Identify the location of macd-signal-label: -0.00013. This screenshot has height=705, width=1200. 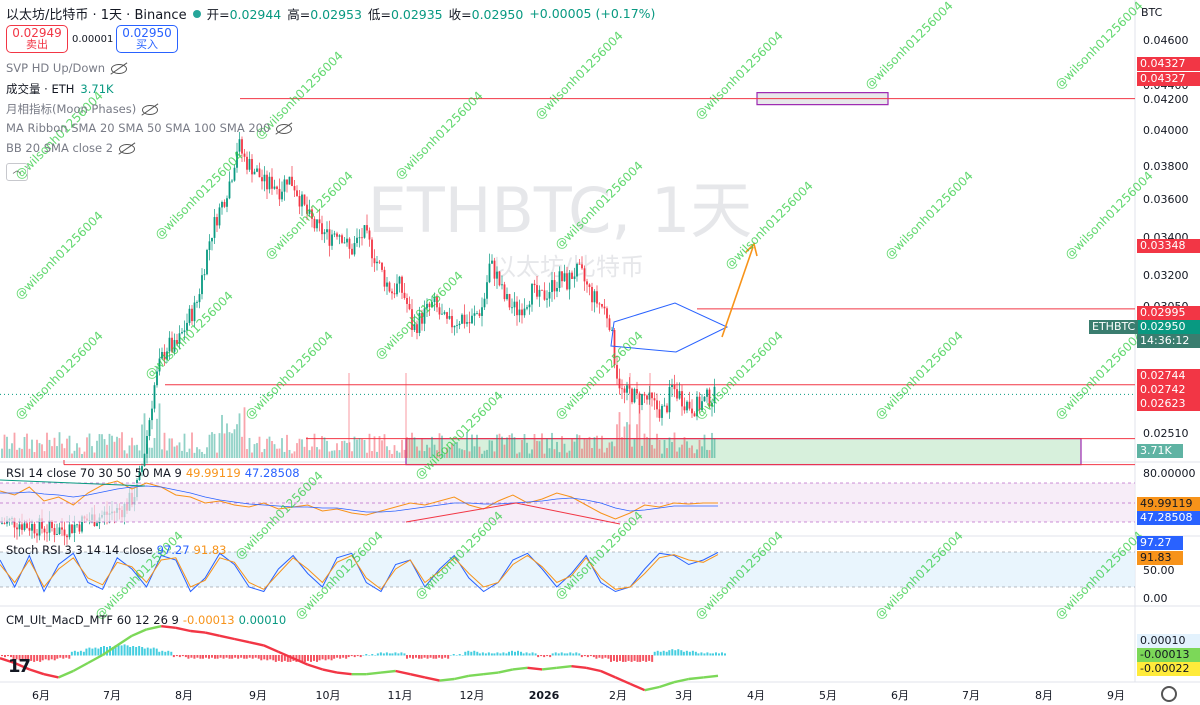
(1168, 655).